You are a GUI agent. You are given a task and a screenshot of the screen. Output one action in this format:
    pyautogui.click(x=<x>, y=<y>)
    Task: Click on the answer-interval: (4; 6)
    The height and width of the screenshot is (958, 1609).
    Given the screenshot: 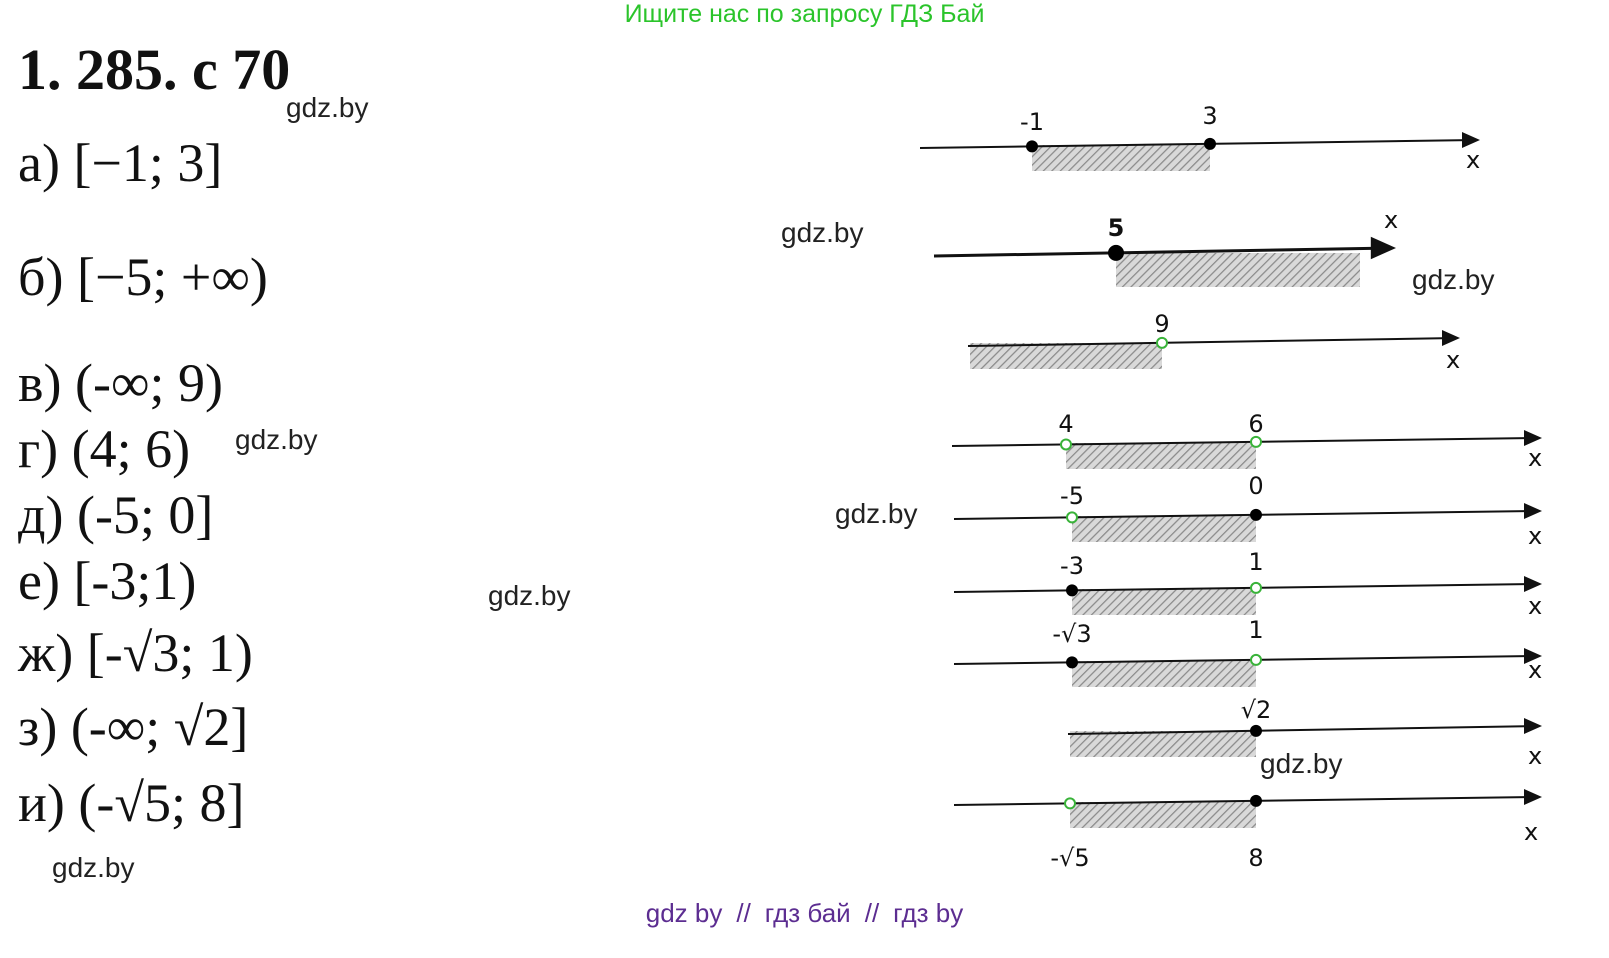 What is the action you would take?
    pyautogui.click(x=131, y=449)
    